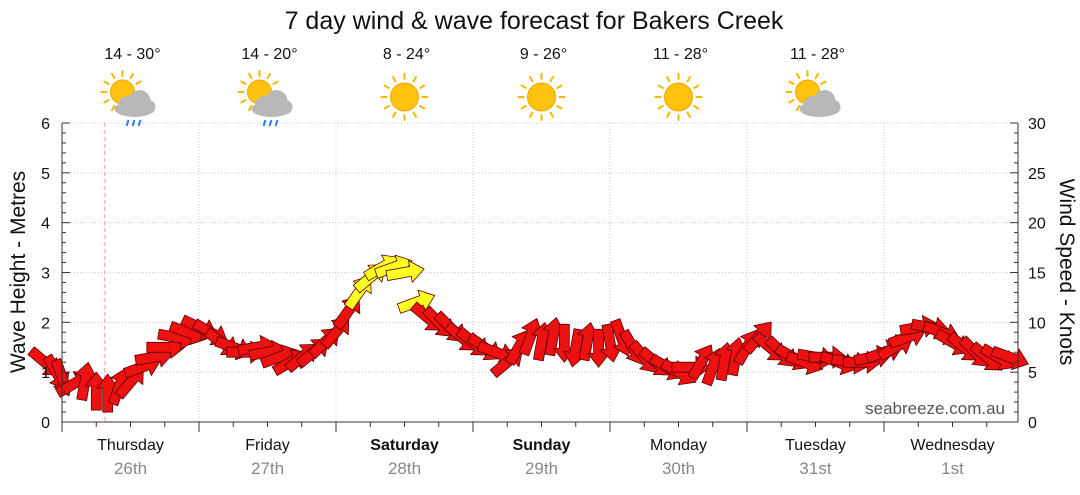 The width and height of the screenshot is (1080, 495). I want to click on day-date-label: 29th, so click(541, 468).